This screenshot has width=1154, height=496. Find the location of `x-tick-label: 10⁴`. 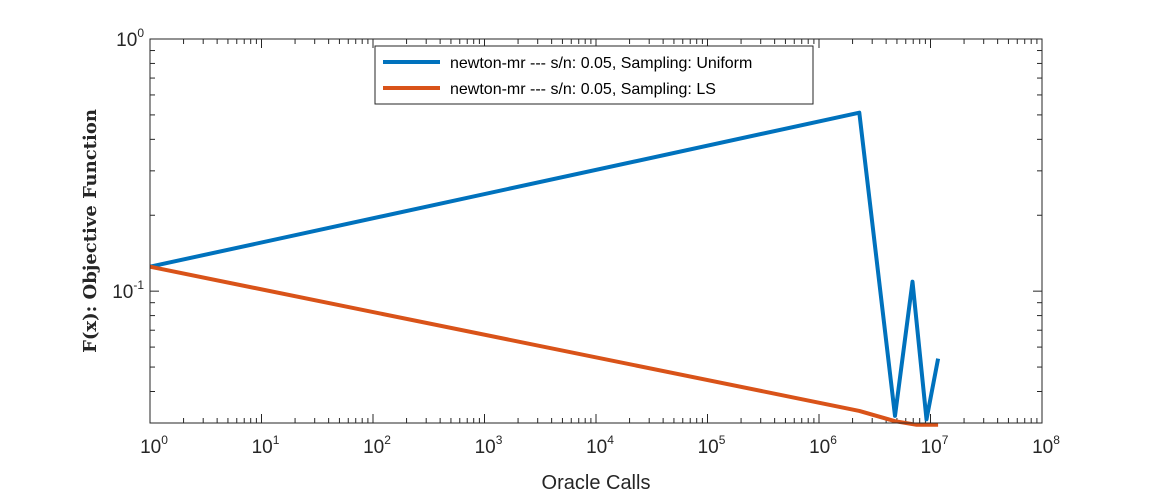

x-tick-label: 10⁴ is located at coordinates (600, 445).